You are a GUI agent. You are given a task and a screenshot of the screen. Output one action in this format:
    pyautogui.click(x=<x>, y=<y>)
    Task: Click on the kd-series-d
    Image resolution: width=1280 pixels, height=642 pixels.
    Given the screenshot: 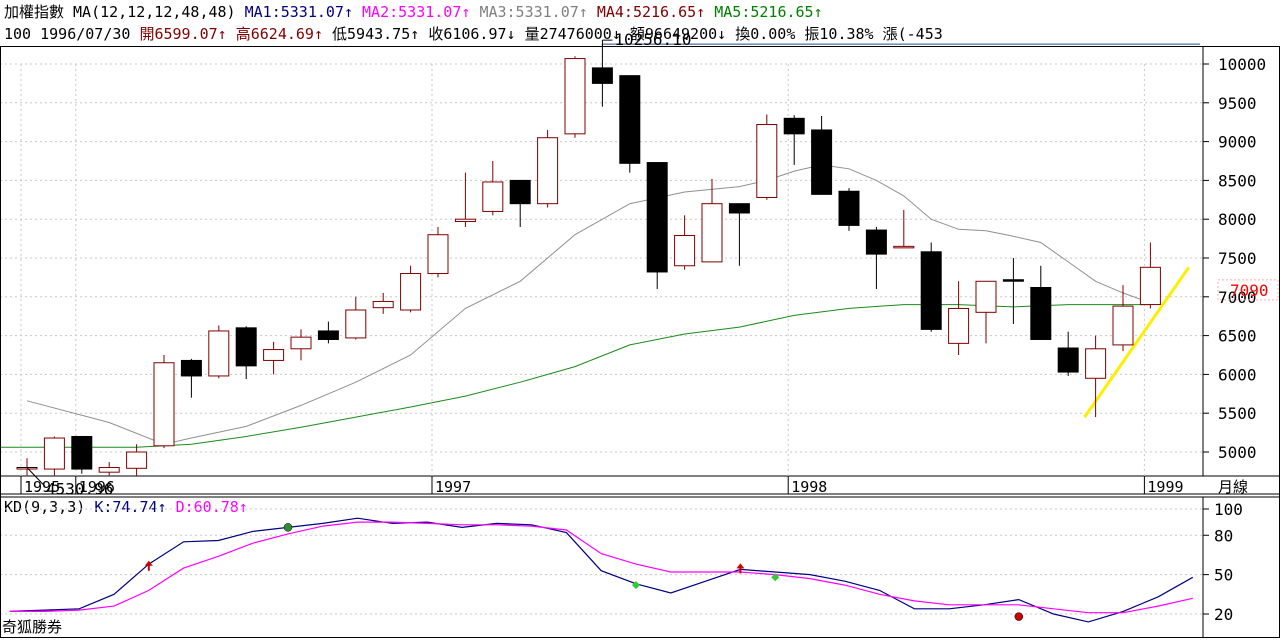 What is the action you would take?
    pyautogui.click(x=601, y=567)
    